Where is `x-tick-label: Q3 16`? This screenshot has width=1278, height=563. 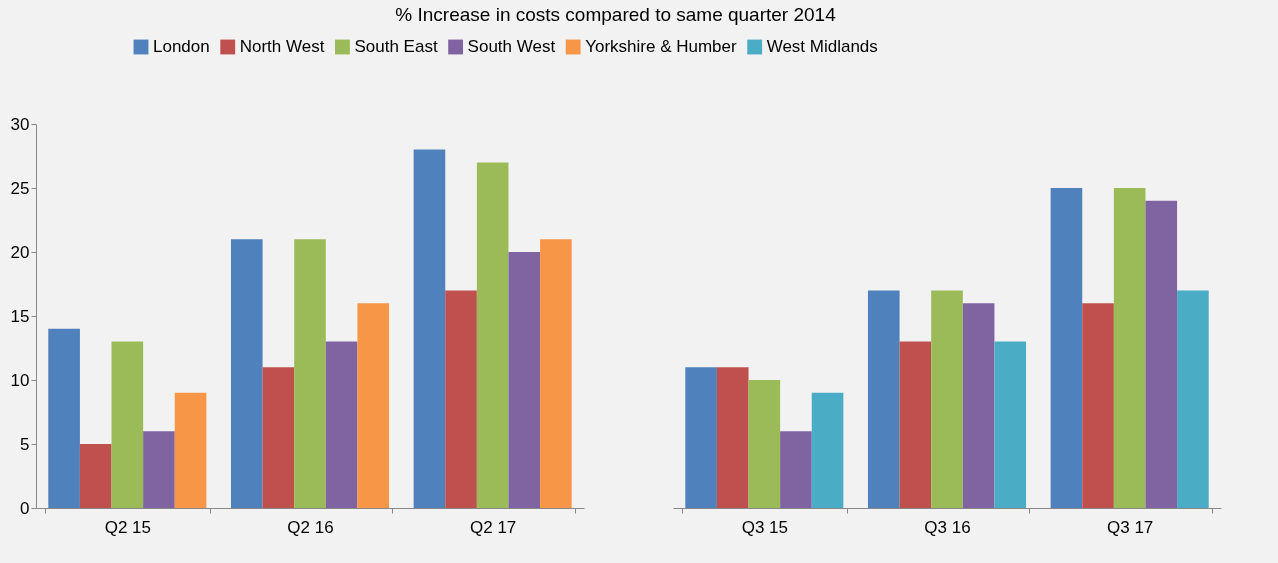
x-tick-label: Q3 16 is located at coordinates (947, 527).